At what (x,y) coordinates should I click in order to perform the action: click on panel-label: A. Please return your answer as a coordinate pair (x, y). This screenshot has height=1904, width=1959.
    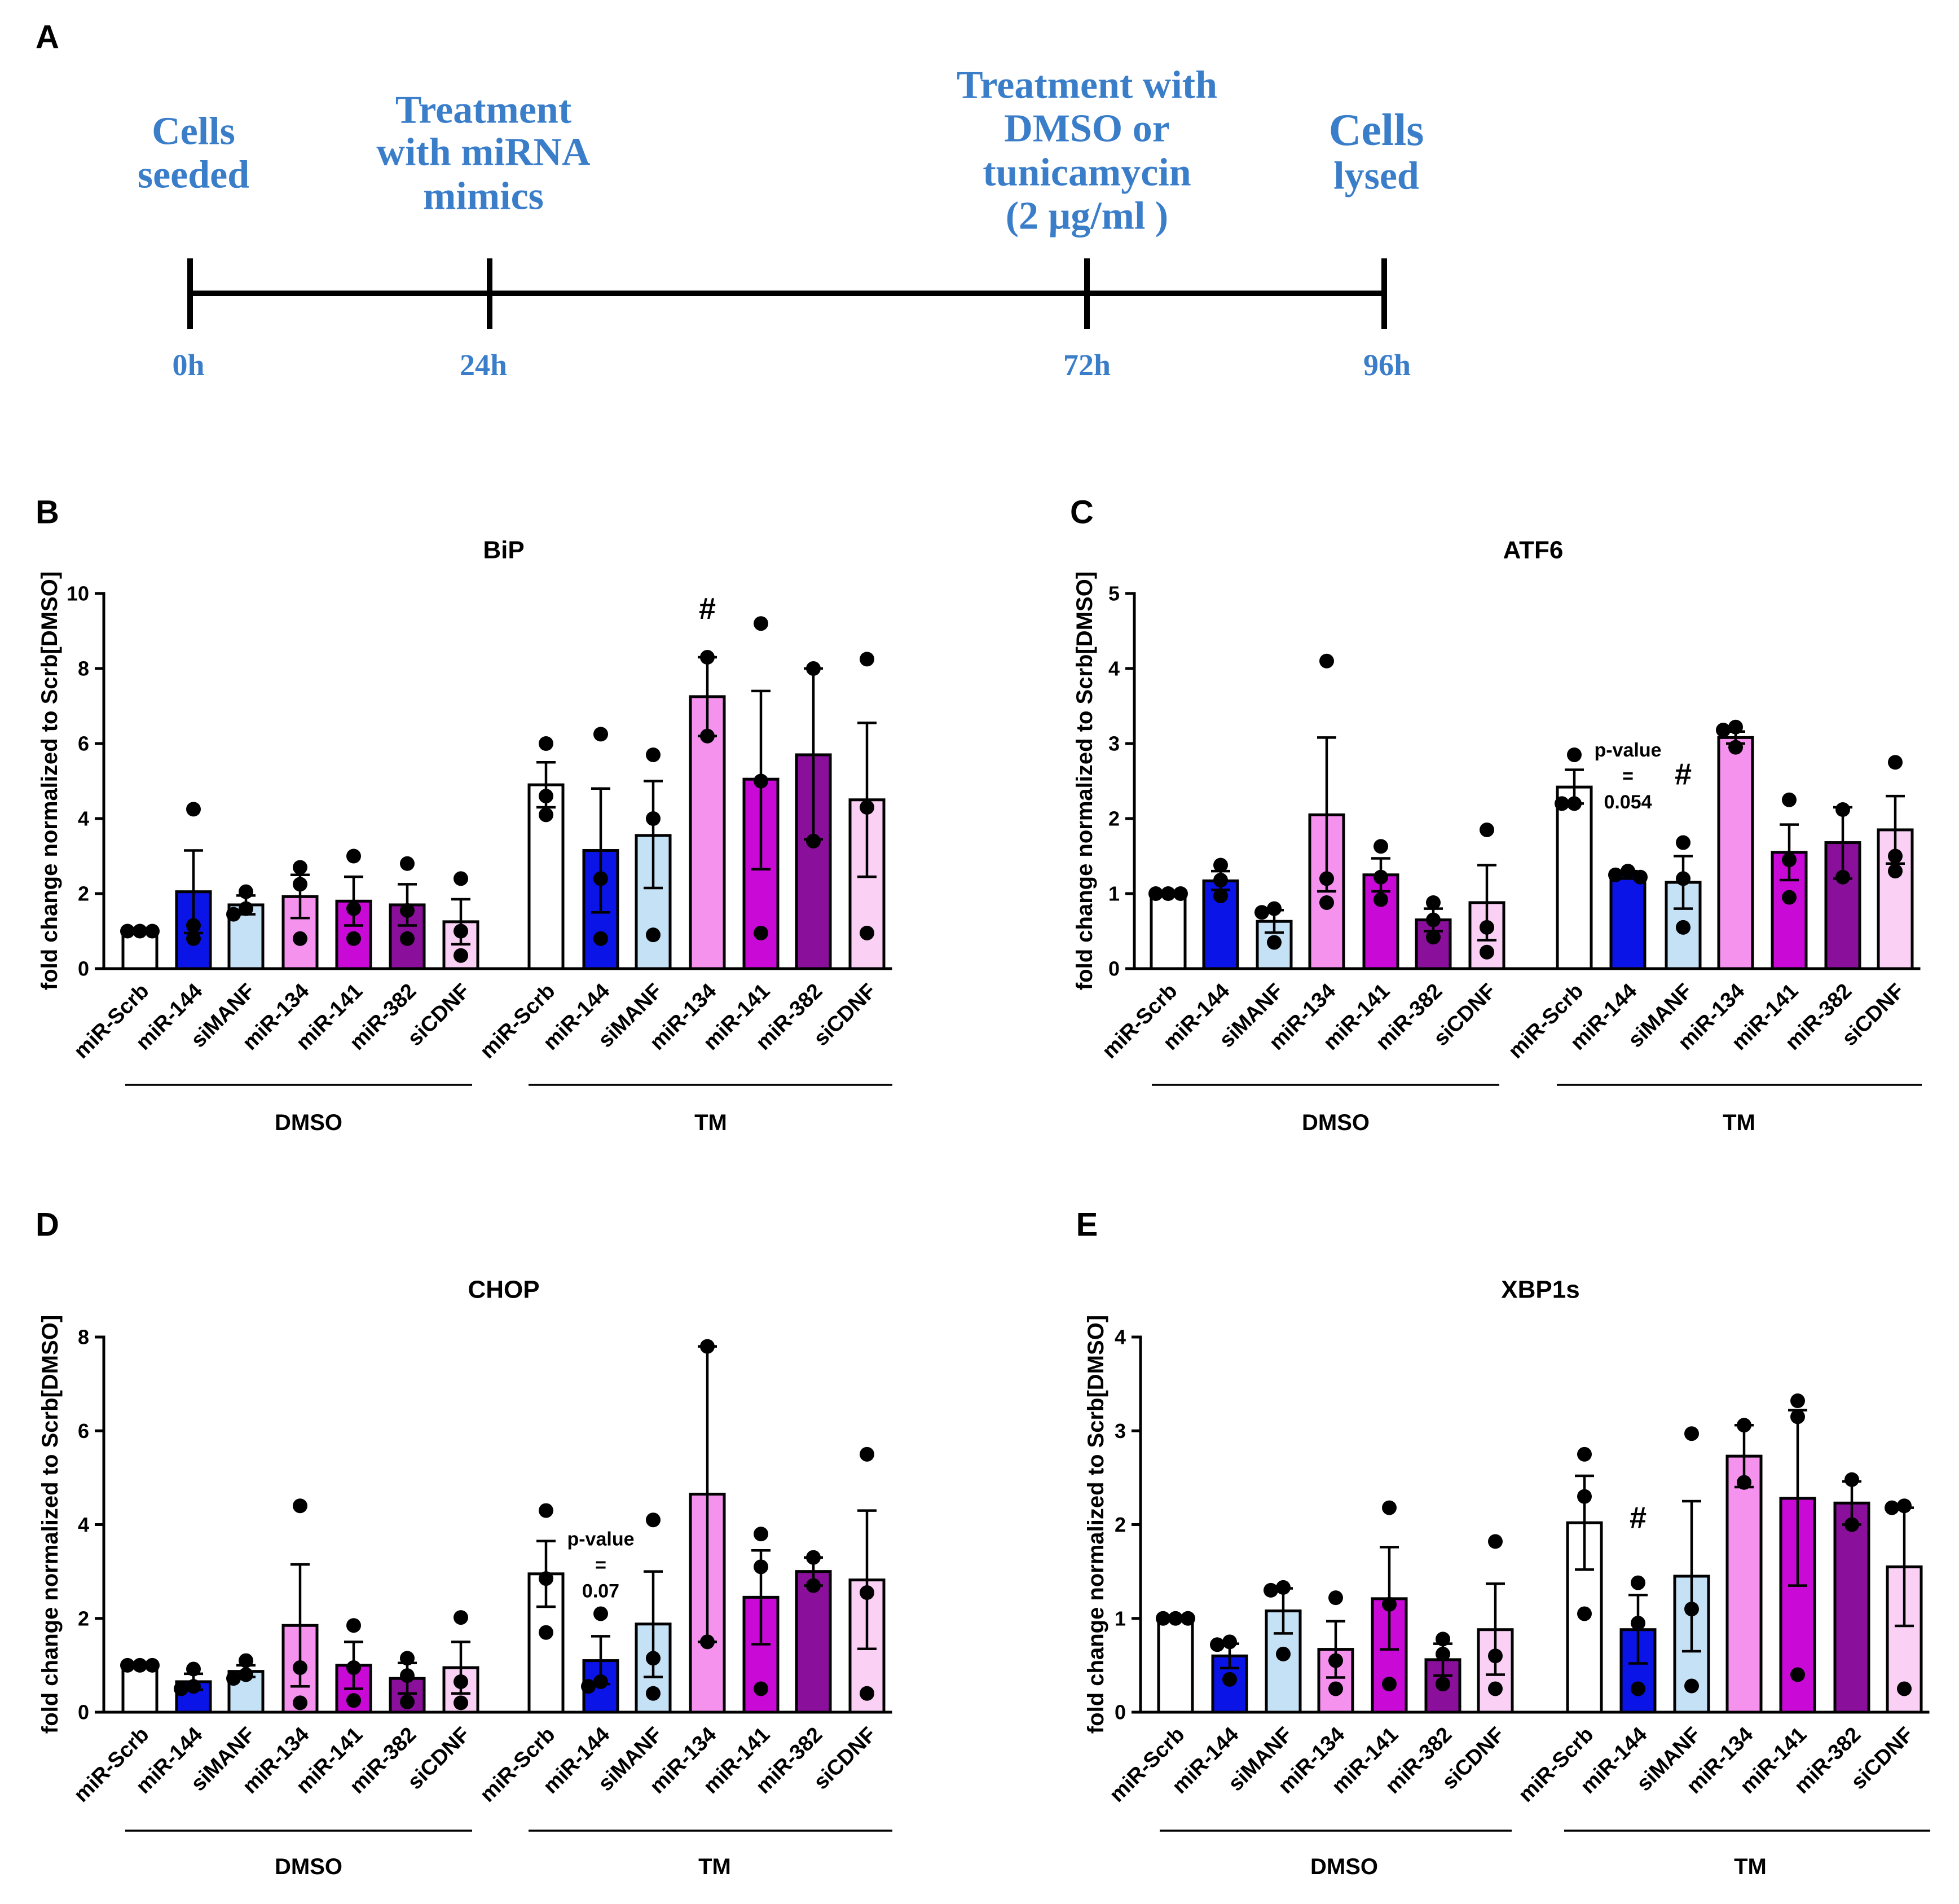
    Looking at the image, I should click on (48, 37).